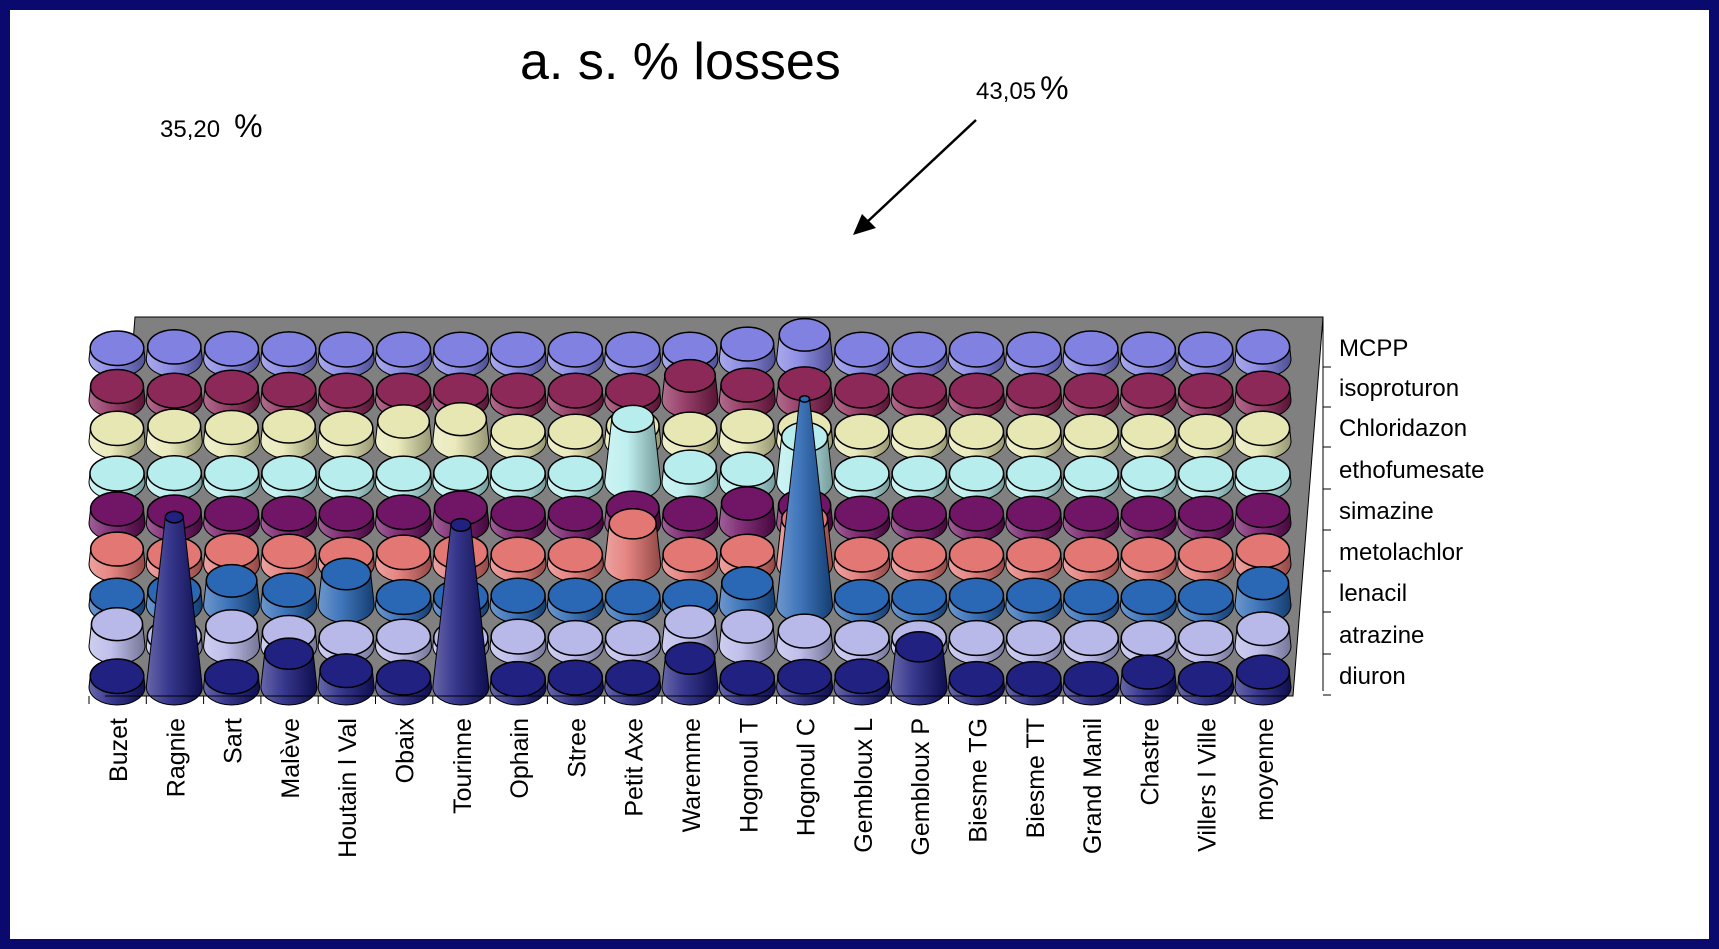 The height and width of the screenshot is (949, 1719). Describe the element at coordinates (520, 758) in the screenshot. I see `category-label: Ophain` at that location.